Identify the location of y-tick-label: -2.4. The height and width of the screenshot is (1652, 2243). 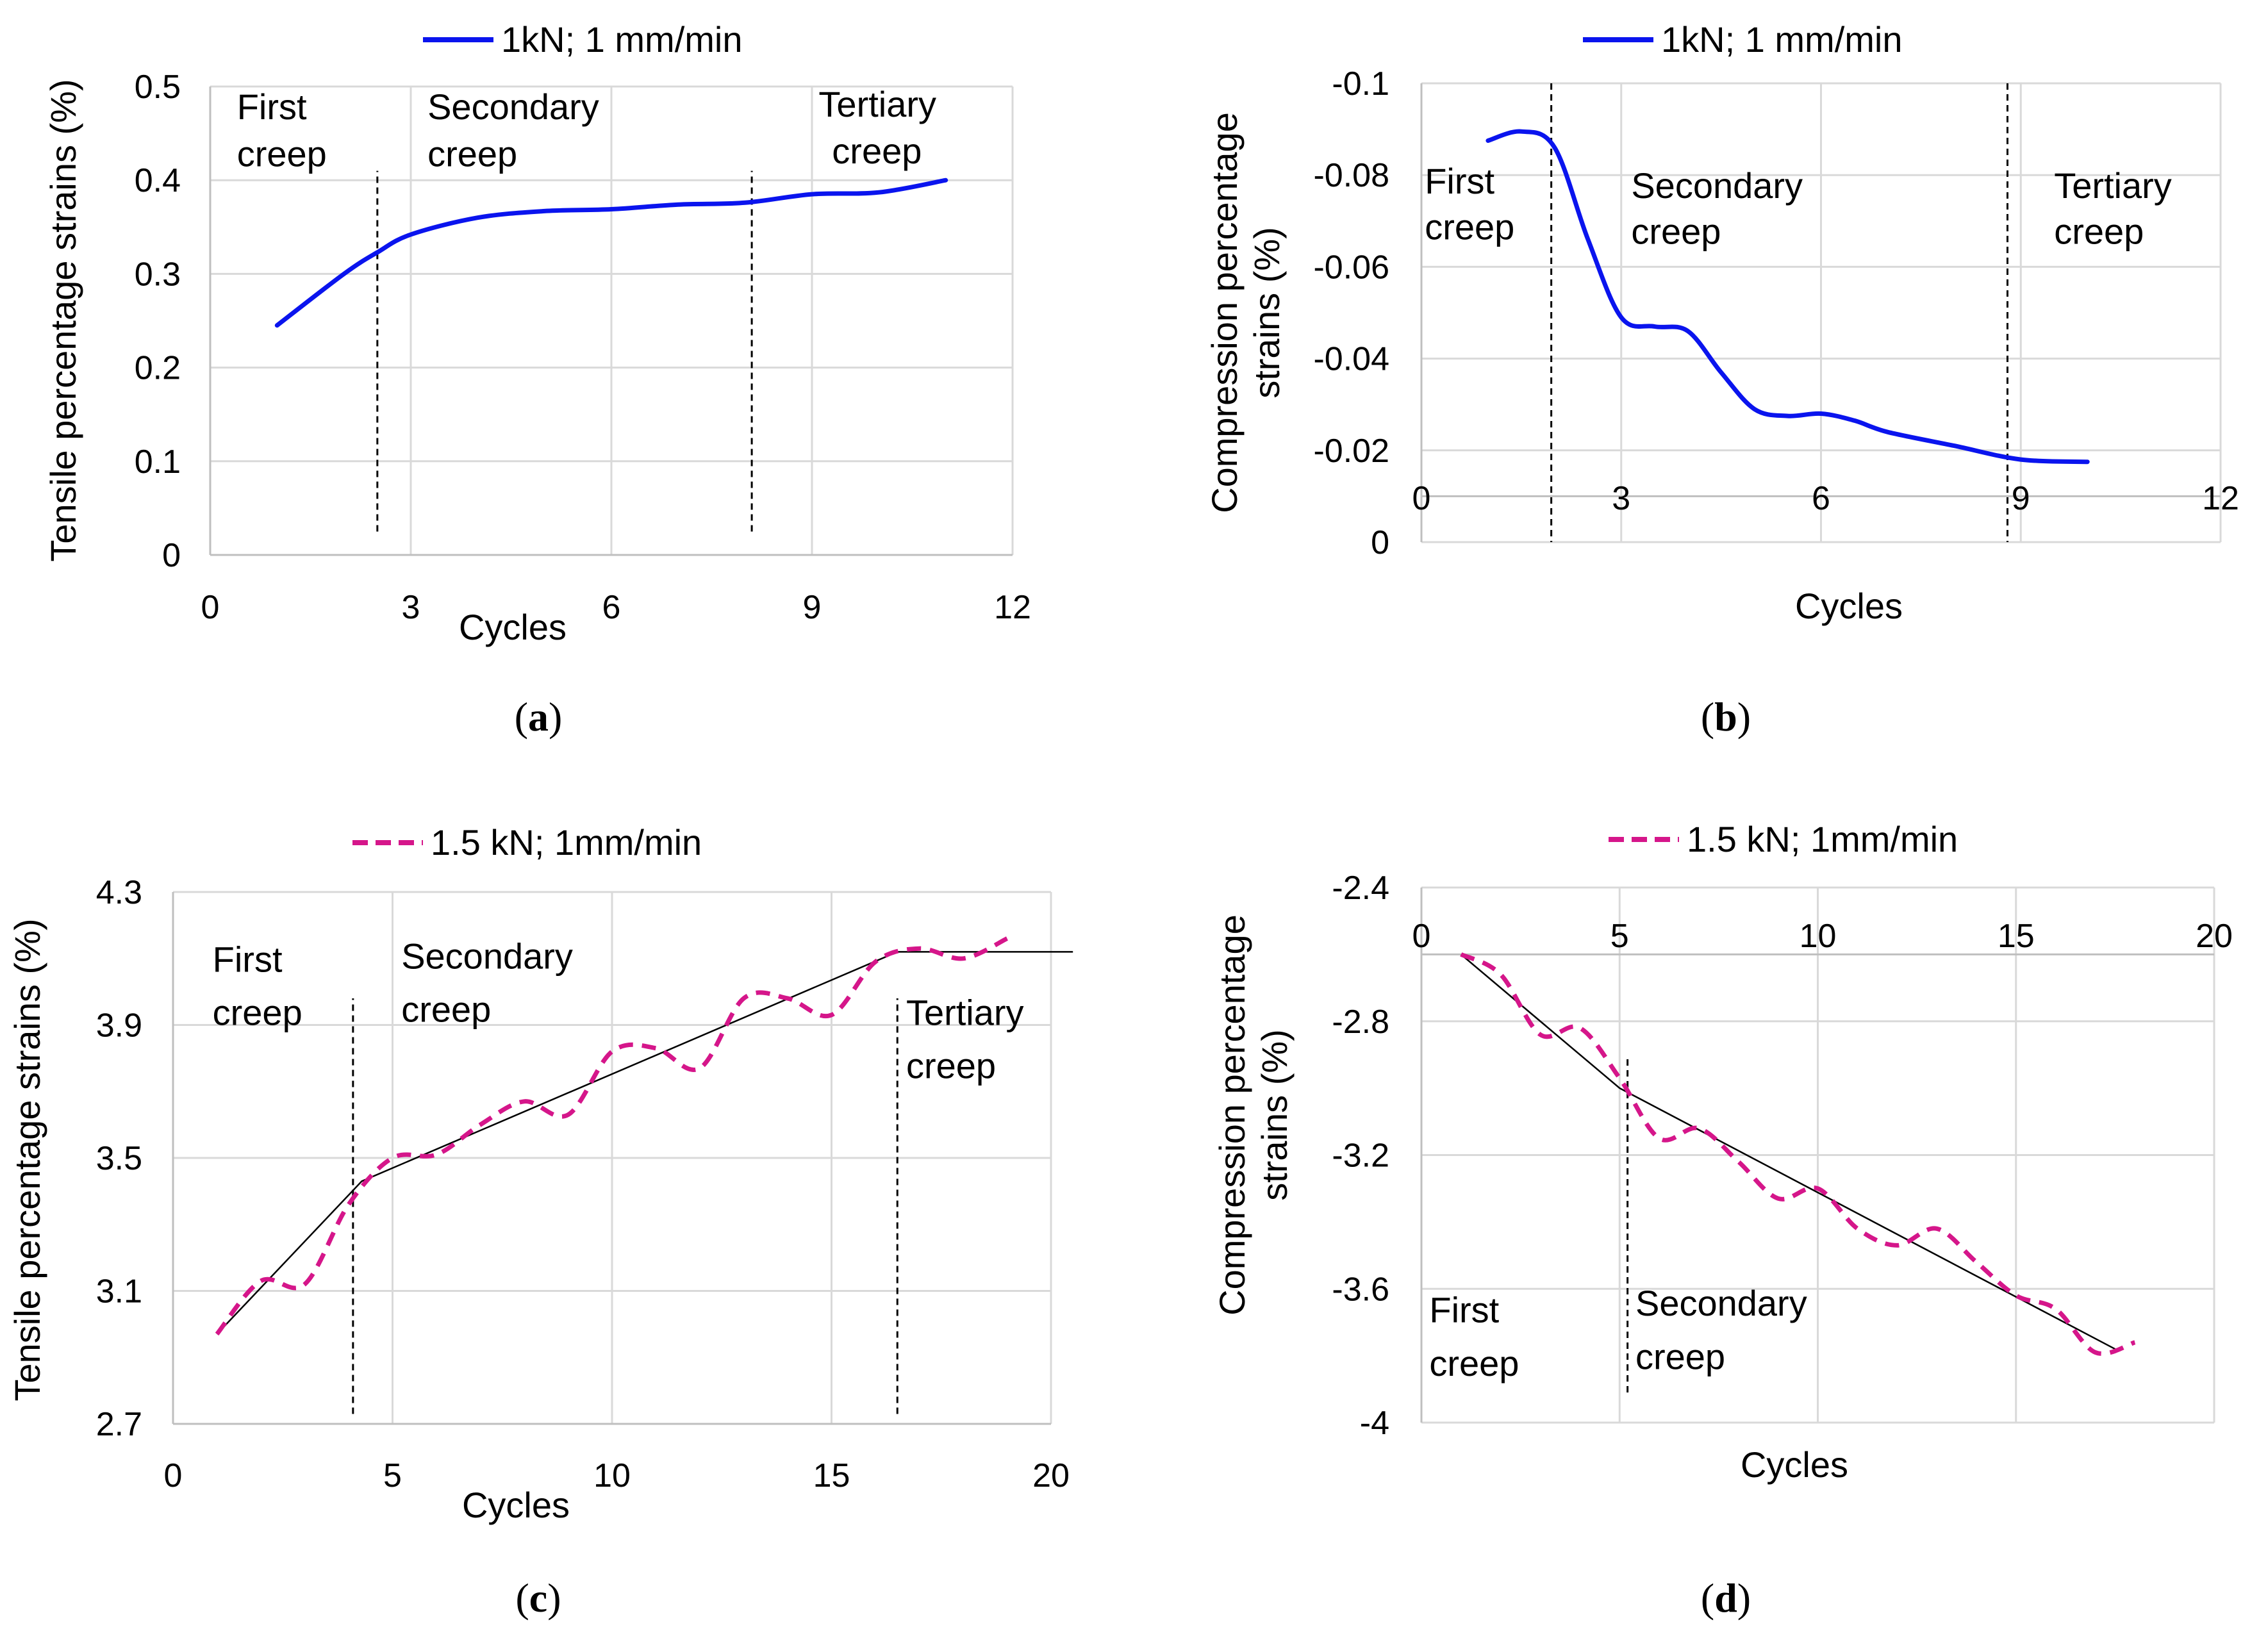
(1361, 889).